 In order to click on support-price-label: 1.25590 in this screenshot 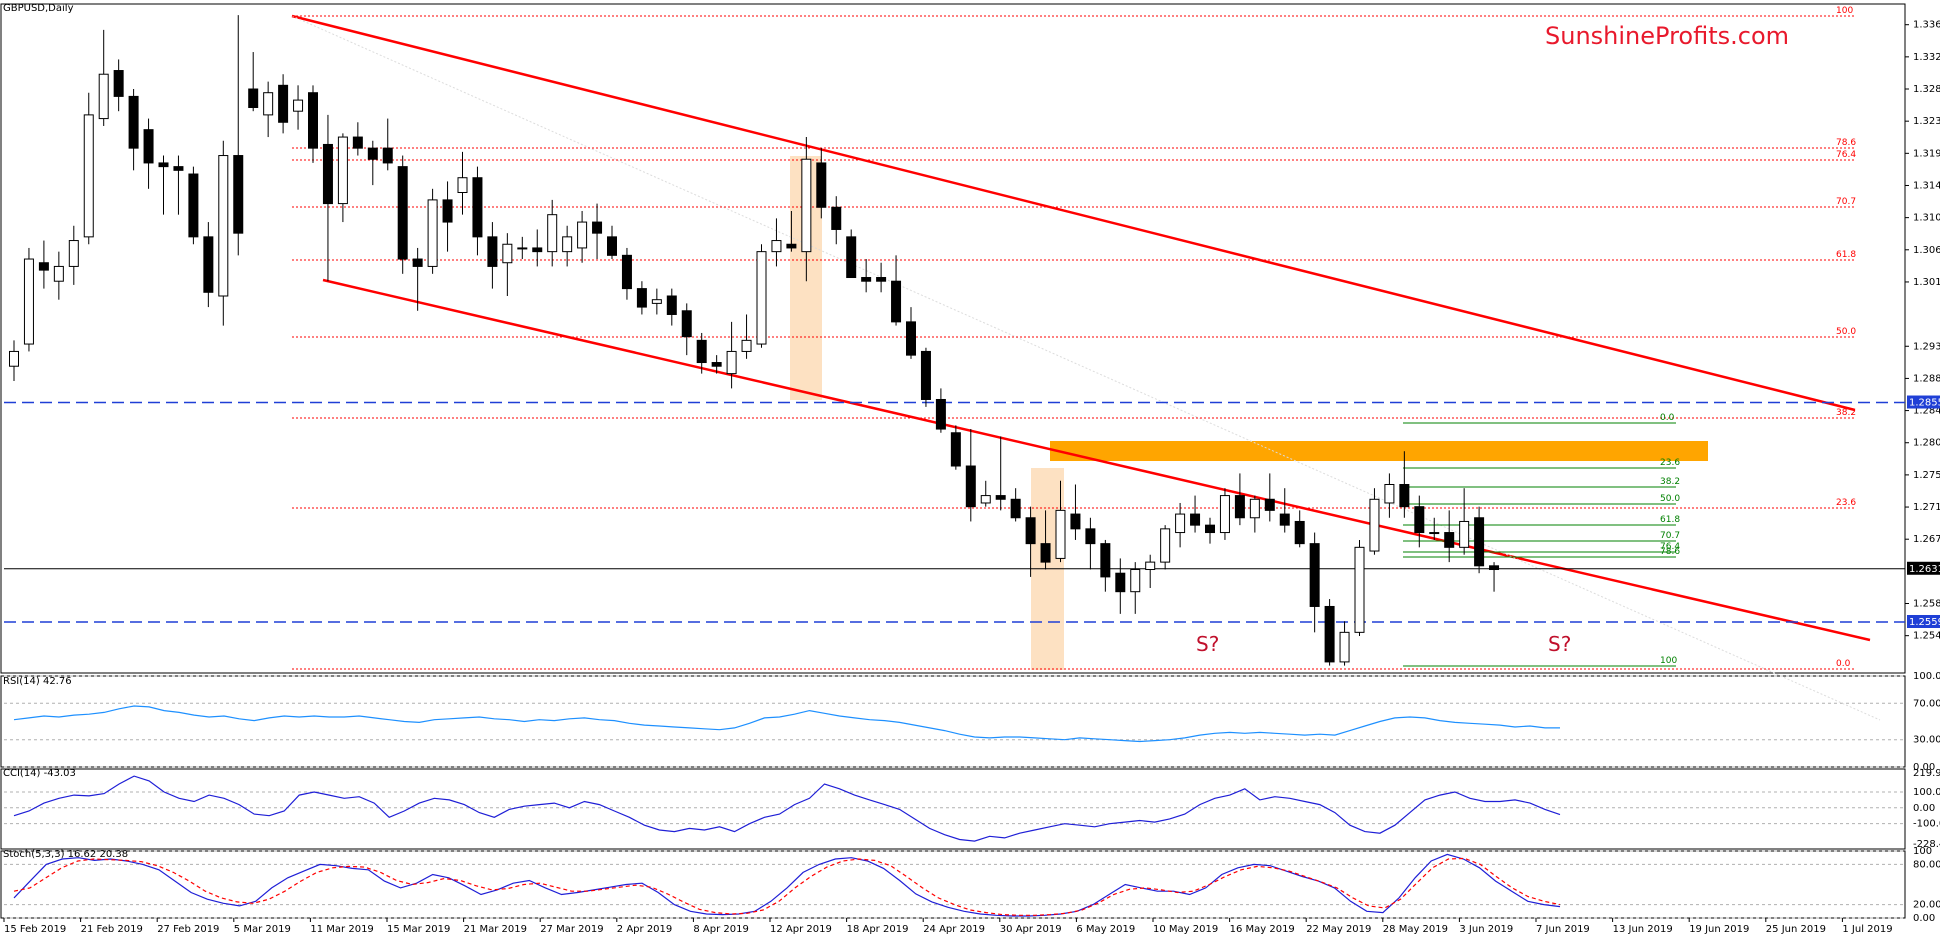, I will do `click(1924, 622)`.